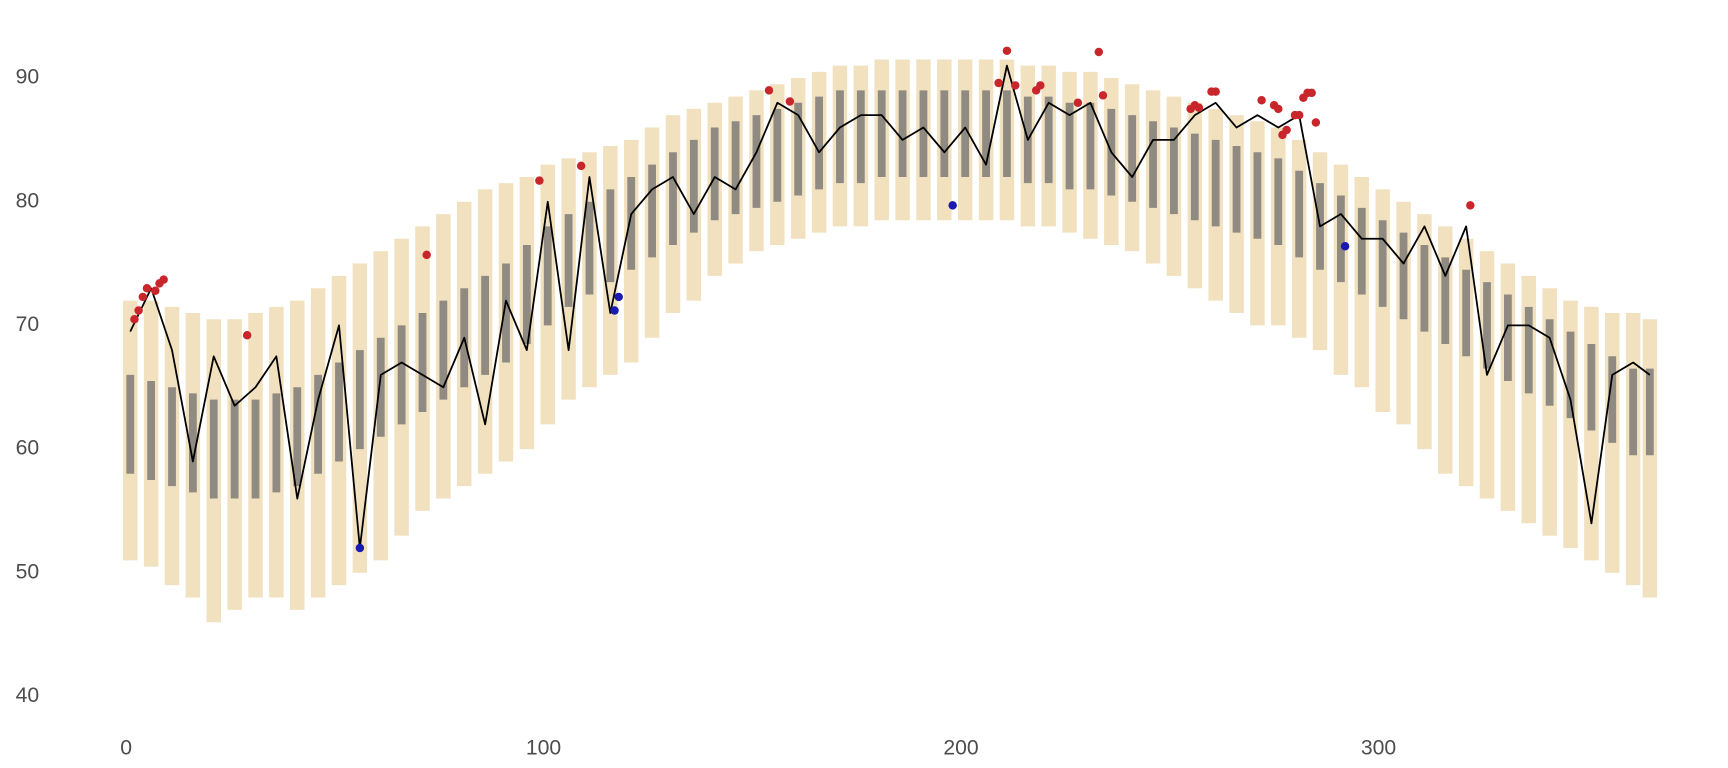 The height and width of the screenshot is (768, 1728). Describe the element at coordinates (28, 571) in the screenshot. I see `y-tick-label: 50` at that location.